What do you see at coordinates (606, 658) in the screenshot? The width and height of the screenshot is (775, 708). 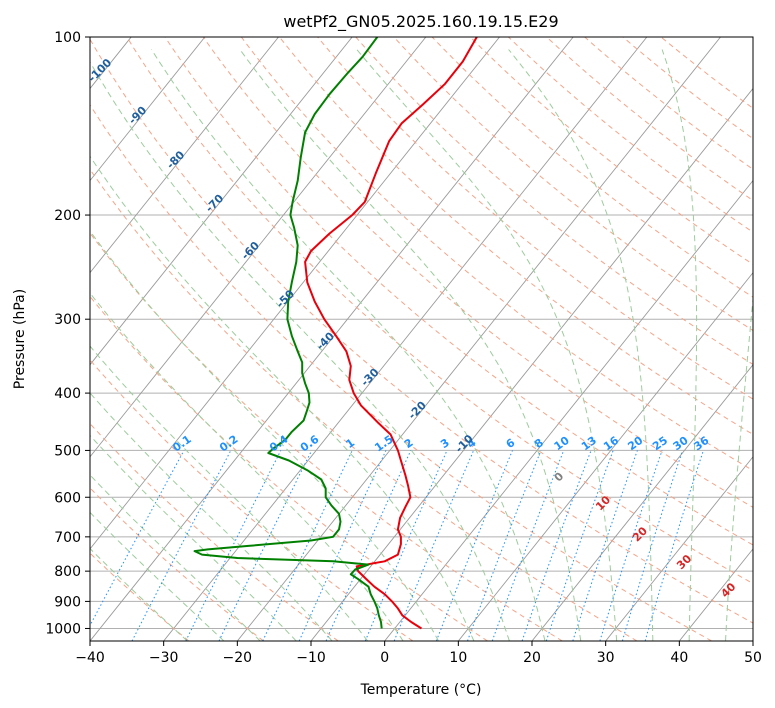 I see `x-tick-label: 30` at bounding box center [606, 658].